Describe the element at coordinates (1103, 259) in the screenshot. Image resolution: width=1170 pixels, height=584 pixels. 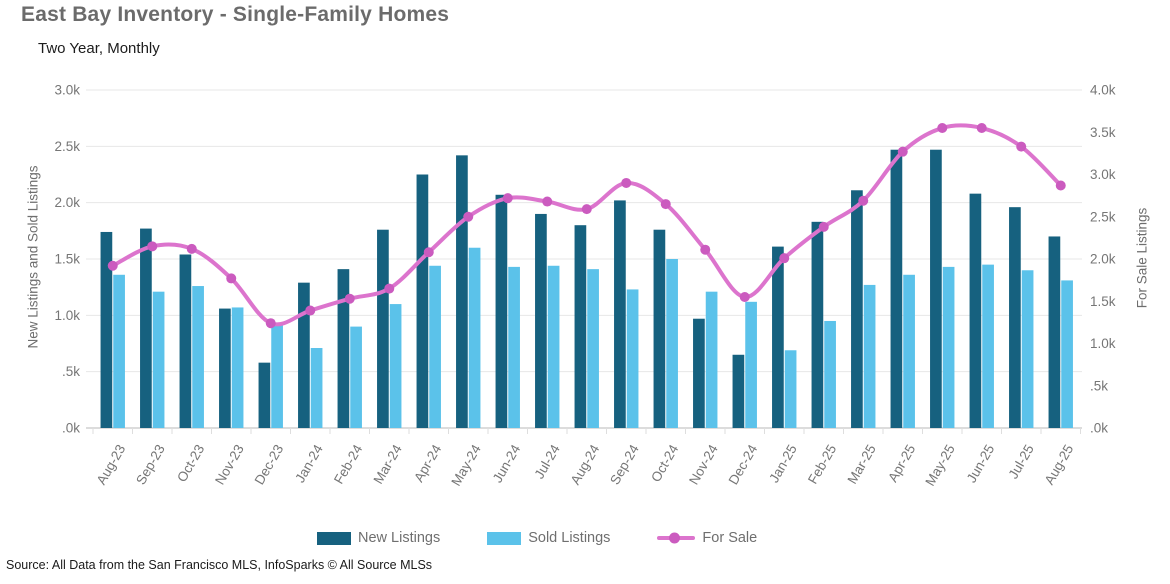
I see `right-axis-tick-labels: 4.0k 3.5k 3.0k 2.5k 2.0k 1.5k 1.0k .5k .0k` at that location.